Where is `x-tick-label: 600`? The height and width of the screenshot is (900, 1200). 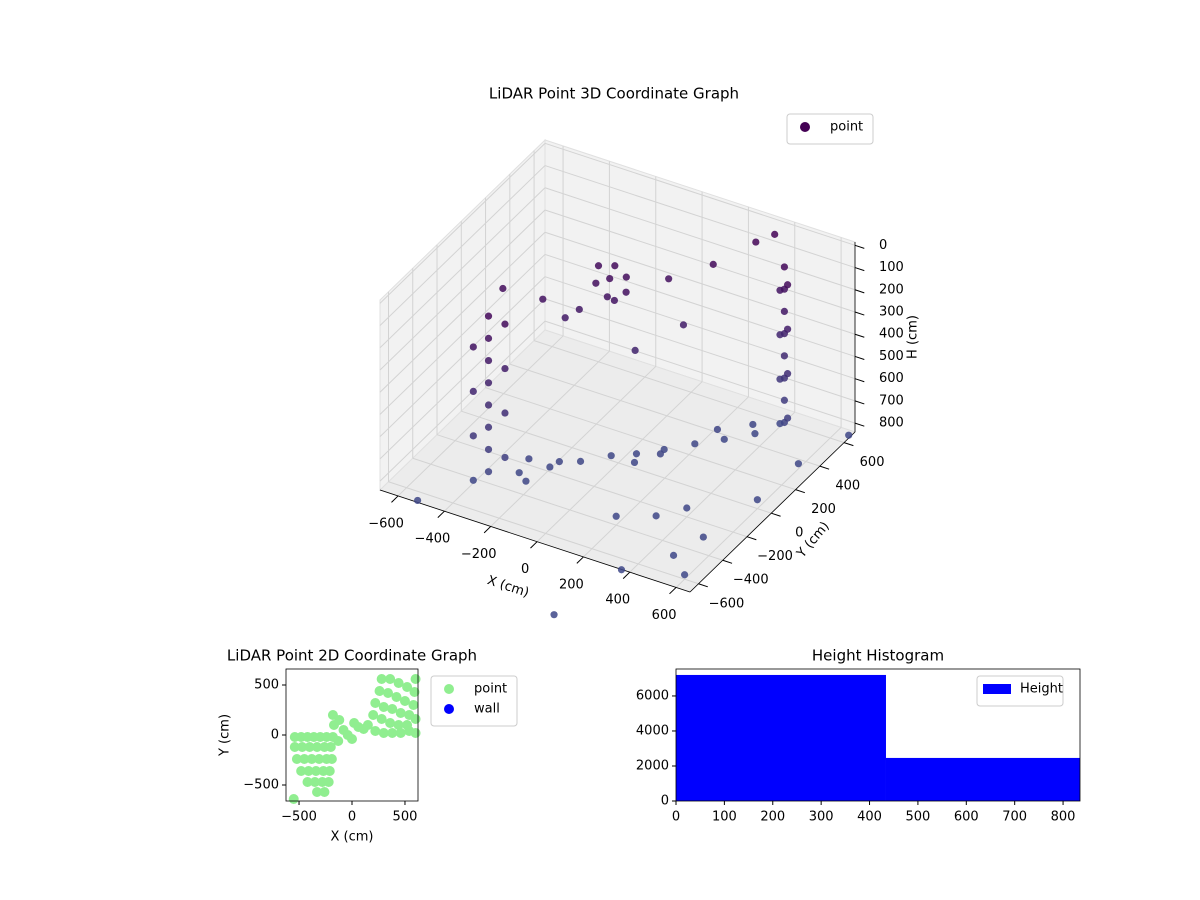 x-tick-label: 600 is located at coordinates (664, 615).